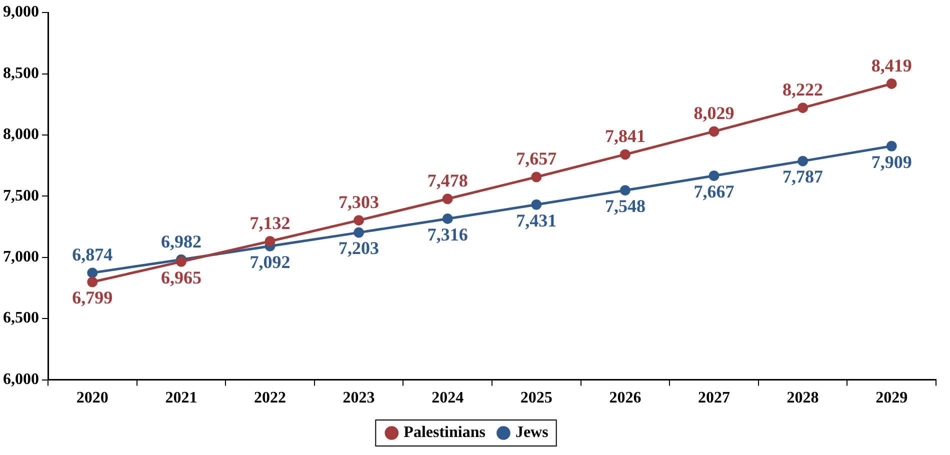 The width and height of the screenshot is (950, 455). Describe the element at coordinates (536, 220) in the screenshot. I see `data-label: 7,431` at that location.